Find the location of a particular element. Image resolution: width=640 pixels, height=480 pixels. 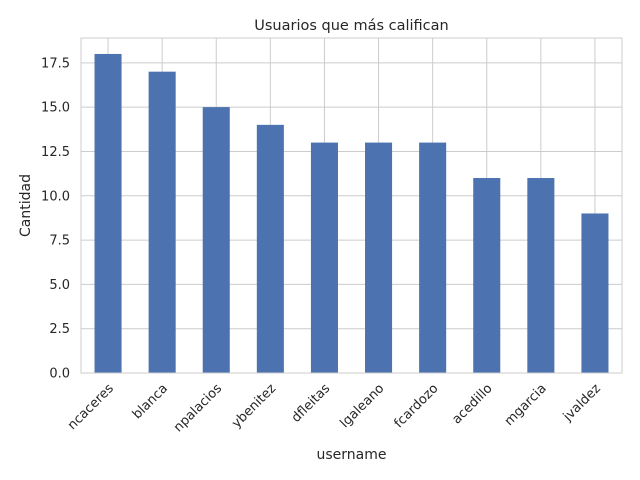

x-tick-label: ncaceres is located at coordinates (91, 407).